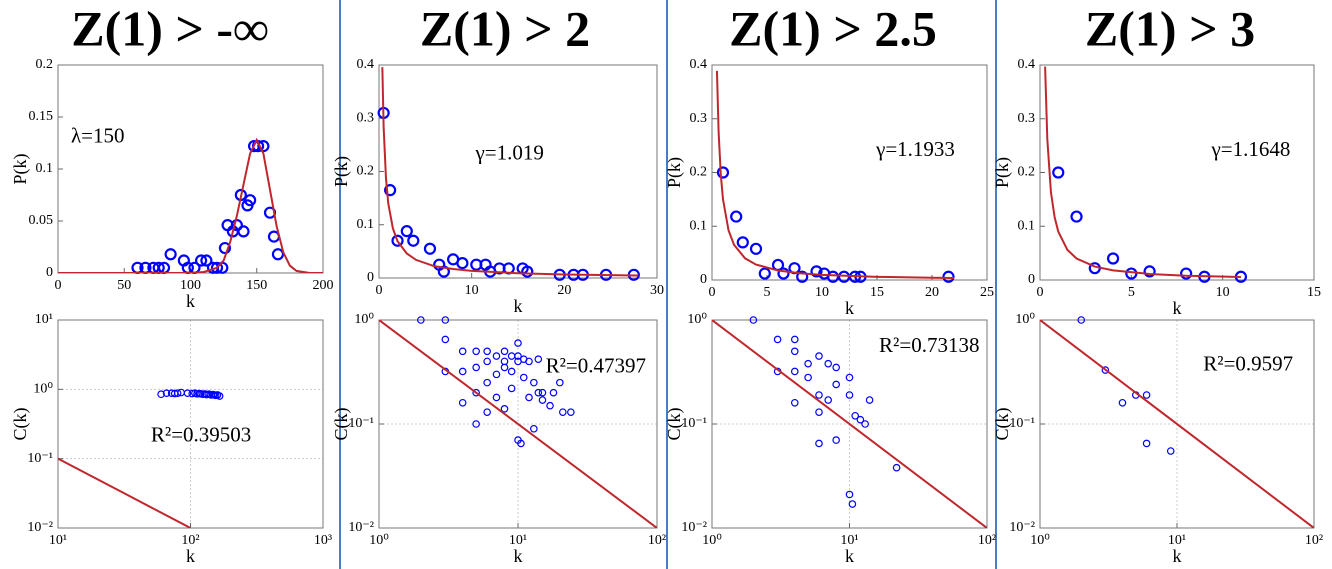 This screenshot has width=1332, height=569. What do you see at coordinates (124, 285) in the screenshot?
I see `x-tick-label: 50` at bounding box center [124, 285].